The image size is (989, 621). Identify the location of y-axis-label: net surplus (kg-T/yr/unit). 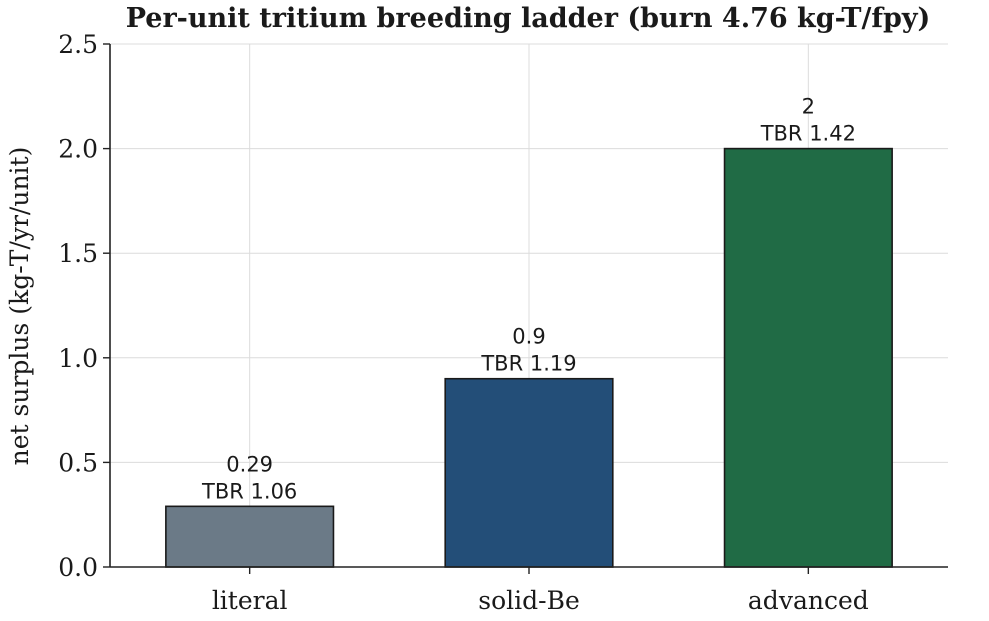
(19, 306).